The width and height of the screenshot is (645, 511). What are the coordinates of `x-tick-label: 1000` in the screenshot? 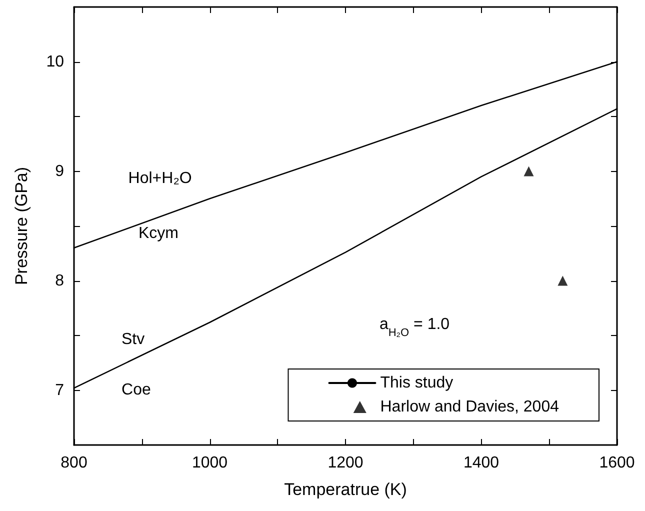 It's located at (210, 463).